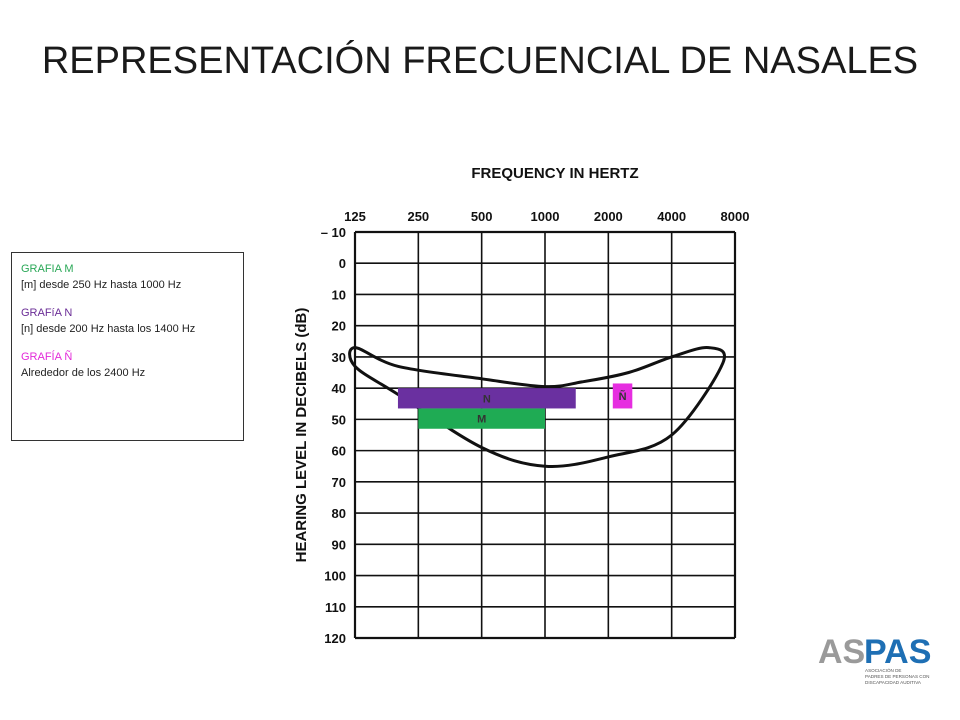 Image resolution: width=960 pixels, height=720 pixels. Describe the element at coordinates (339, 513) in the screenshot. I see `y-tick-label: 80` at that location.